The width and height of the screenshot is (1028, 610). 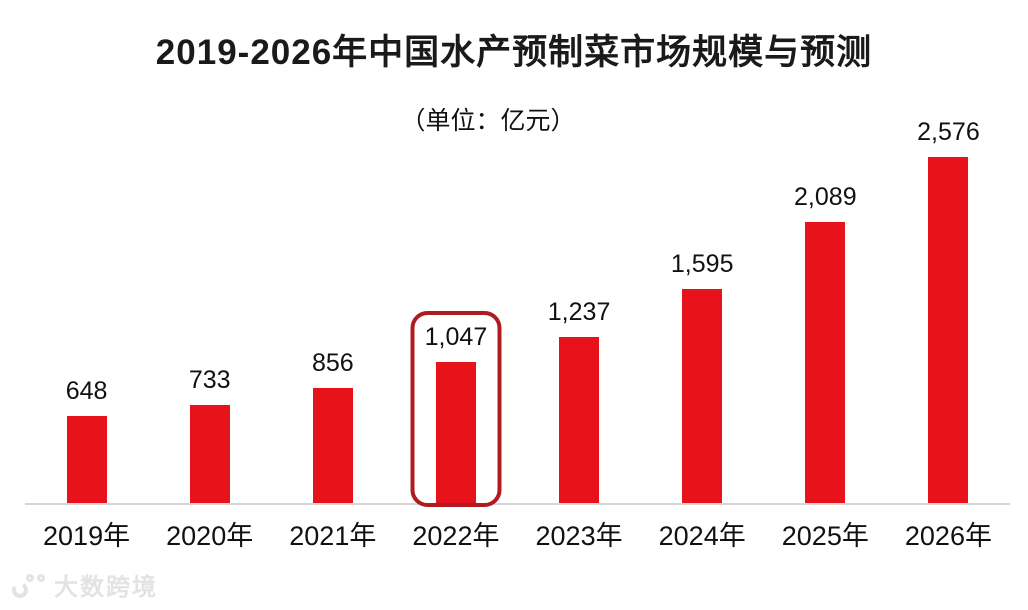 I want to click on x-axis-label: 2021年, so click(x=333, y=536).